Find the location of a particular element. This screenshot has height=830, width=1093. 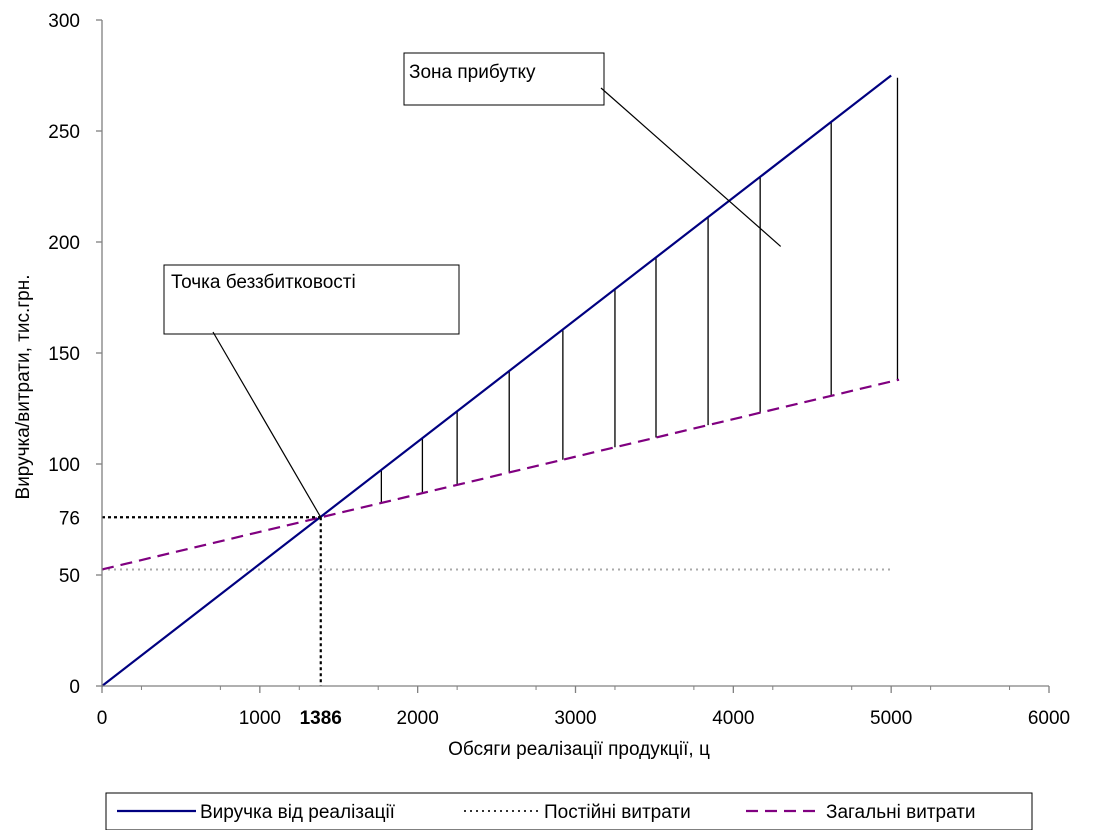

annotation-profit-zone: Зона прибутку is located at coordinates (592, 149).